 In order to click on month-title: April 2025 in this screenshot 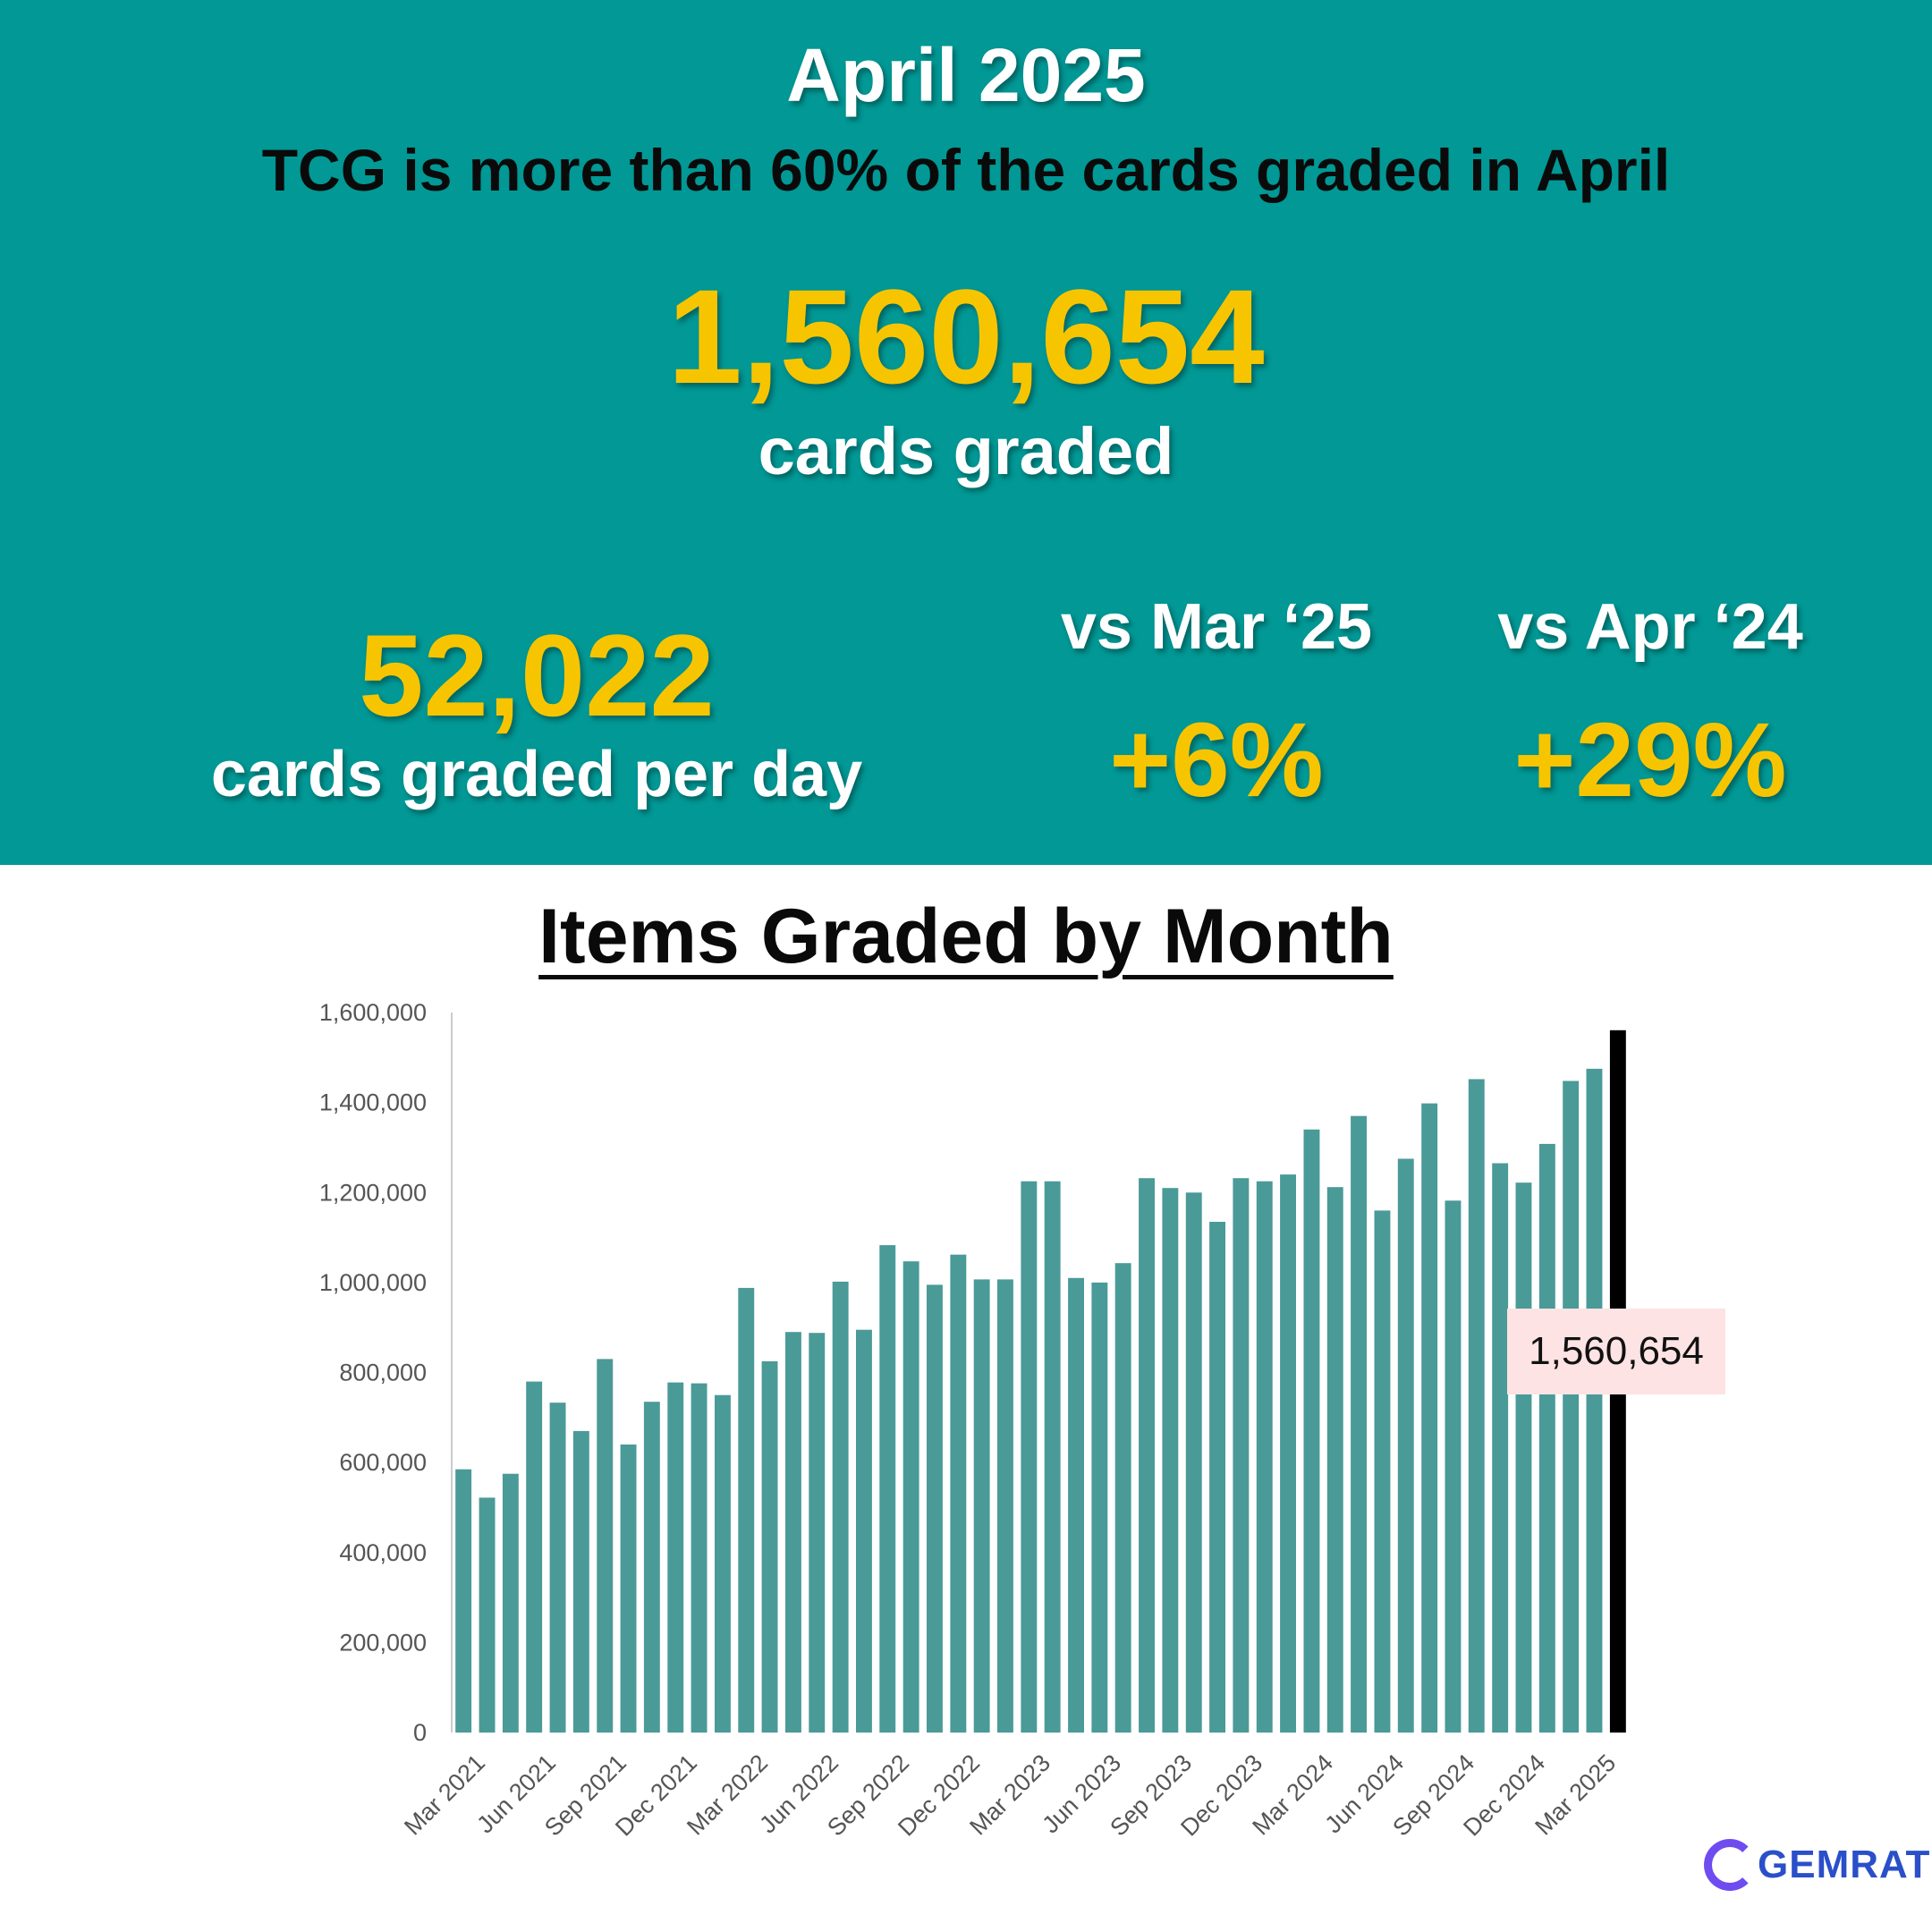, I will do `click(966, 75)`.